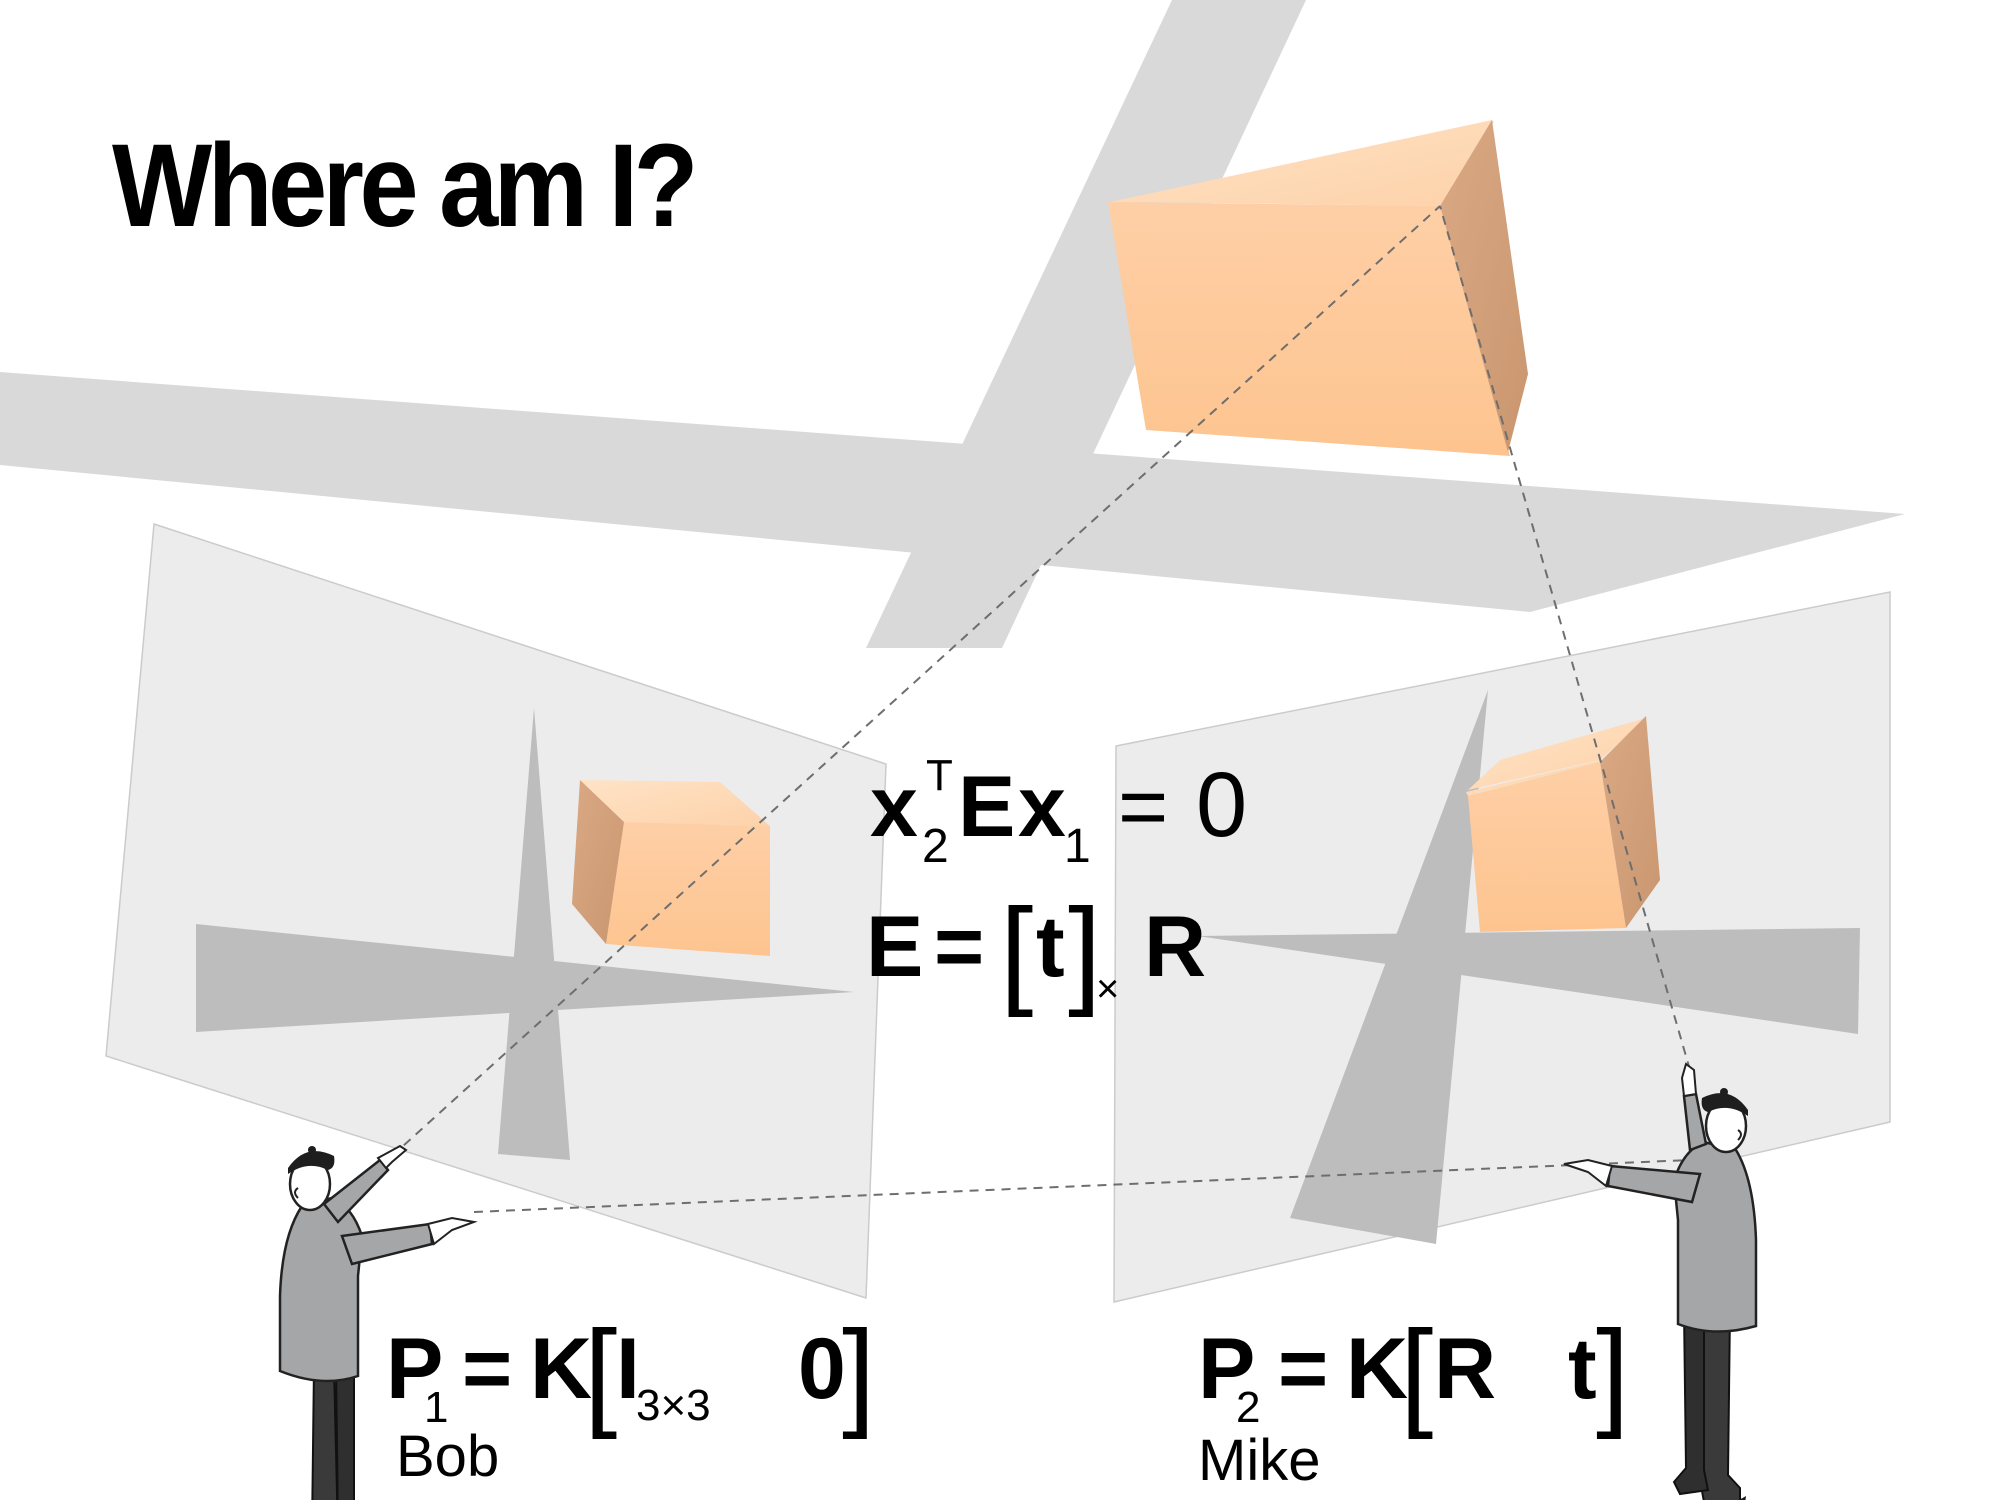  I want to click on shadow-mike-vertical, so click(1389, 967).